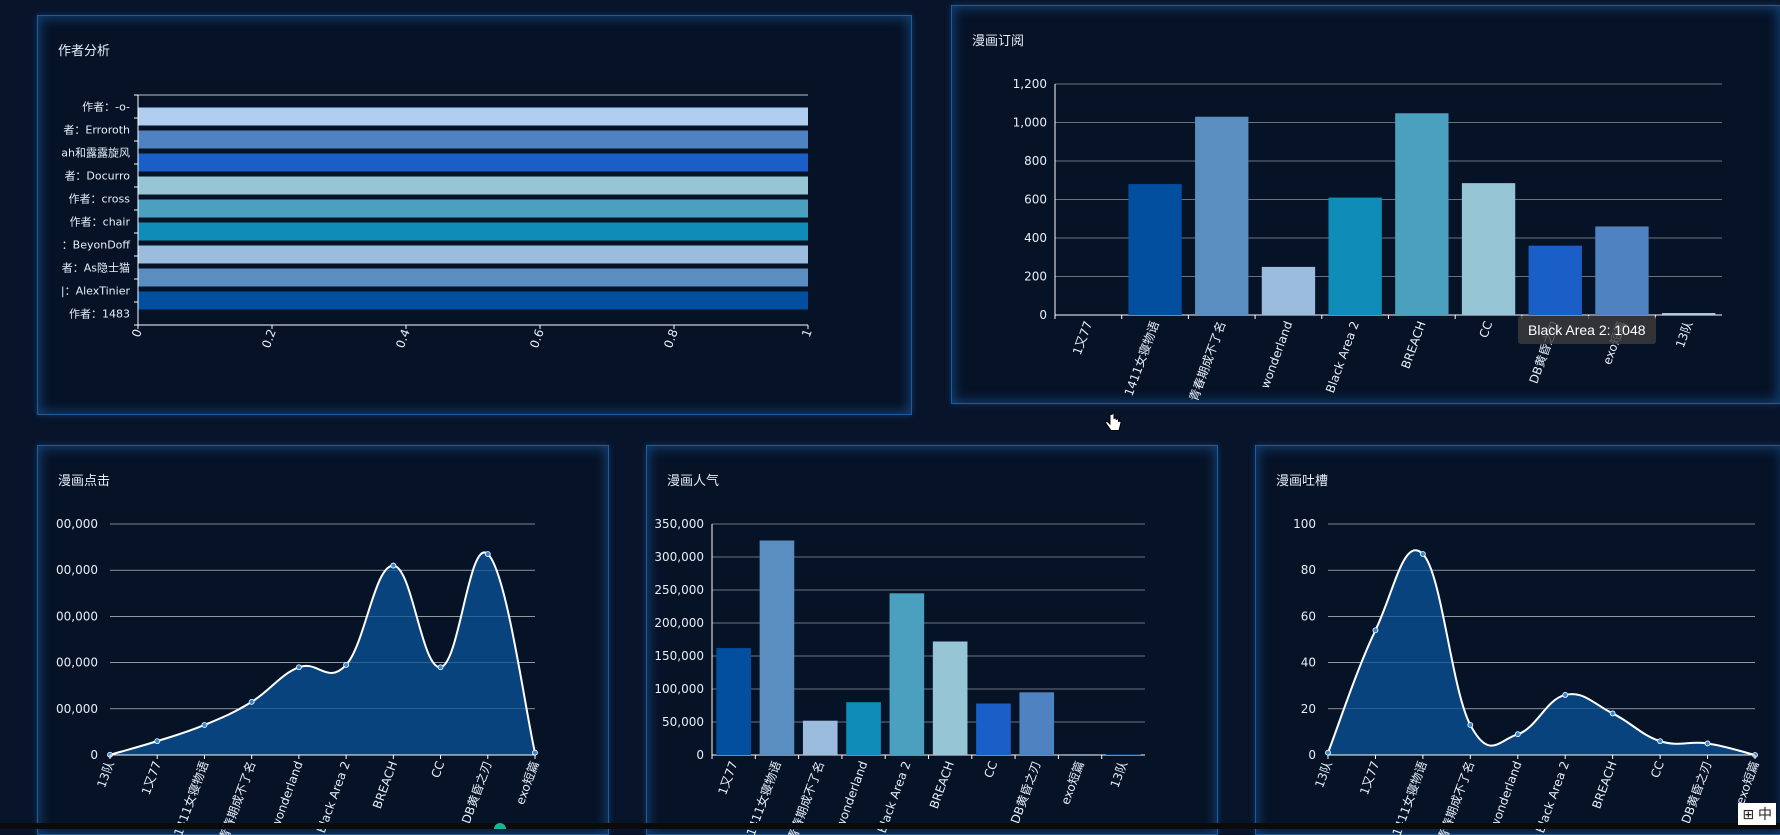 The height and width of the screenshot is (835, 1780). I want to click on comment-x-tick-label: exo短篇, so click(1747, 783).